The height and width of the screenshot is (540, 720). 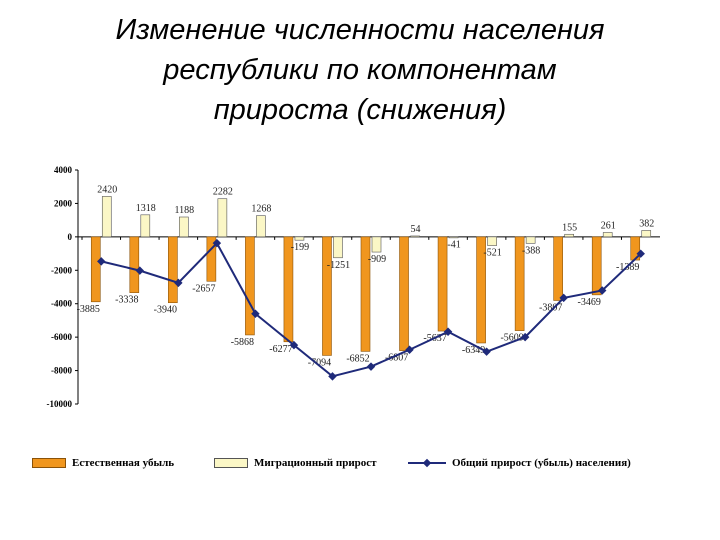 I want to click on data-label-natural: -5868, so click(x=242, y=342).